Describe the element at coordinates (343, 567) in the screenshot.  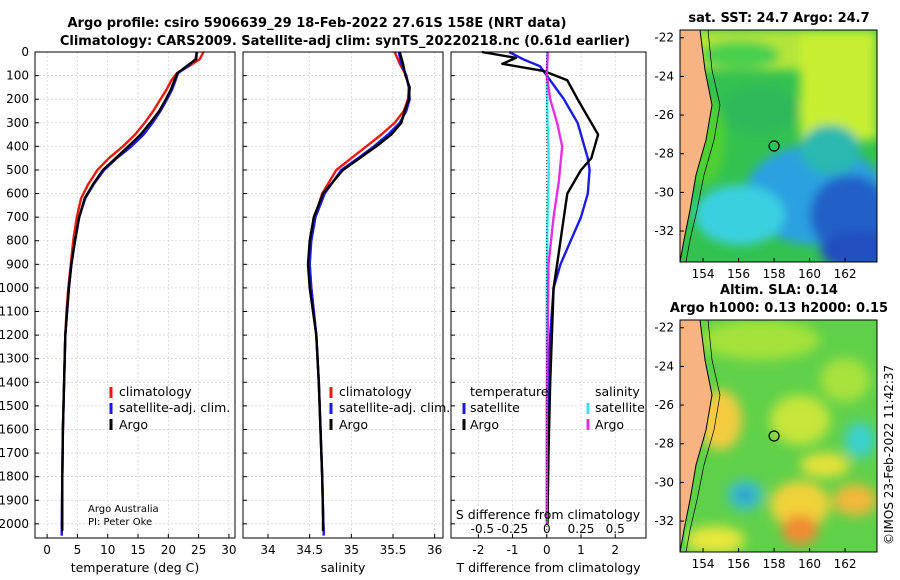
I see `x-axis-label: salinity` at that location.